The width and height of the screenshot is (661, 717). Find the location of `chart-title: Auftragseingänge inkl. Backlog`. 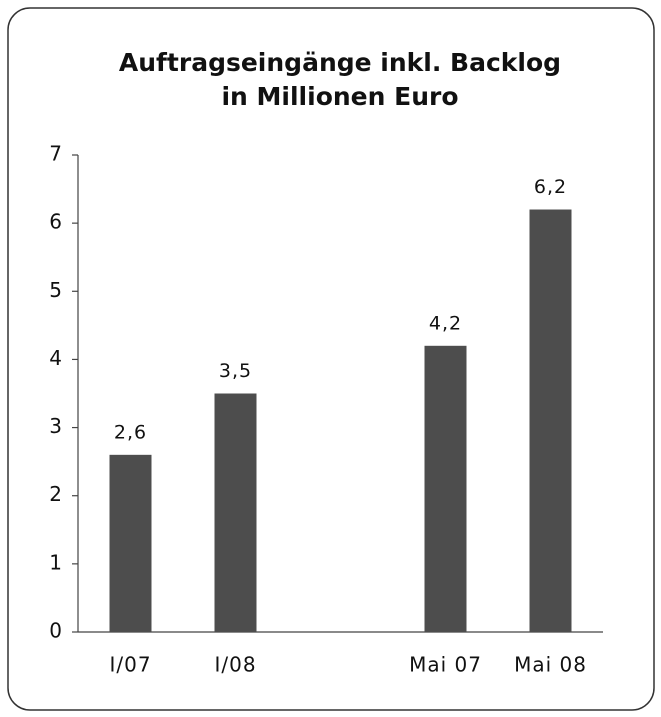

chart-title: Auftragseingänge inkl. Backlog is located at coordinates (340, 62).